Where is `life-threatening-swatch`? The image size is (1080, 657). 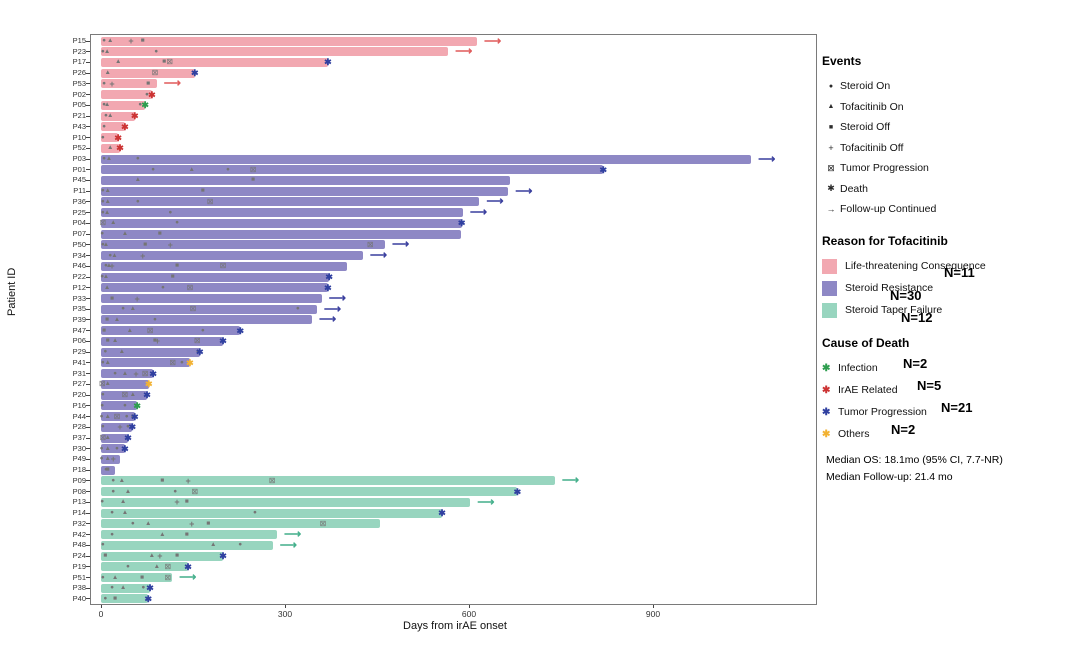 life-threatening-swatch is located at coordinates (829, 266).